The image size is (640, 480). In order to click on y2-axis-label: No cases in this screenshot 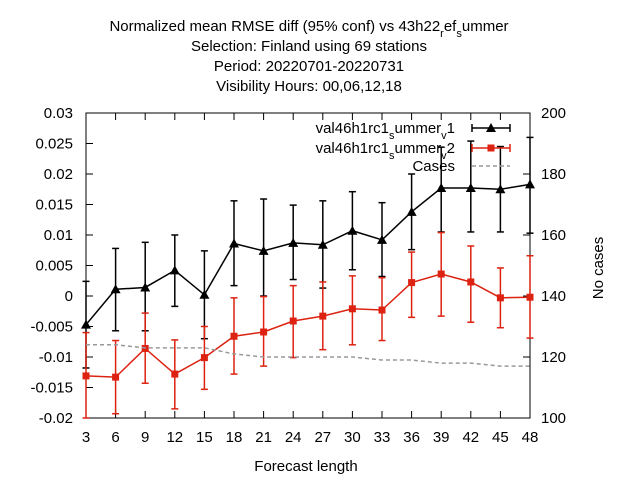, I will do `click(598, 268)`.